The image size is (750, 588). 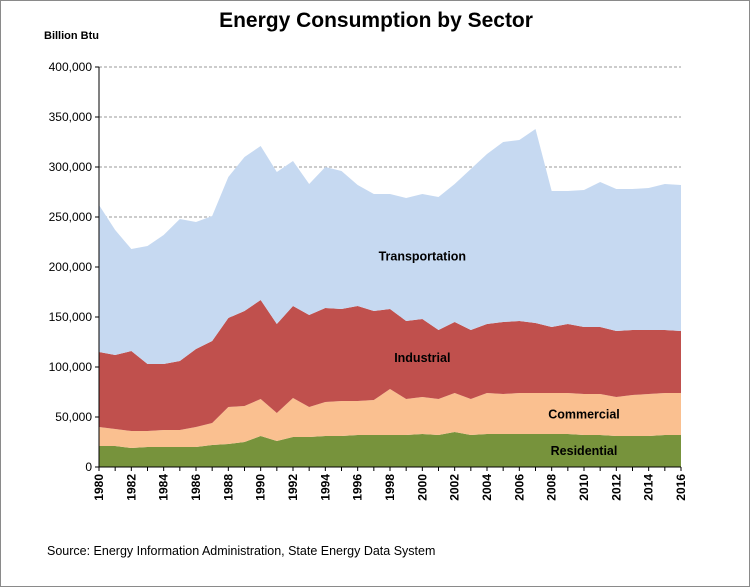 I want to click on y-tick-label: 200,000, so click(x=71, y=267).